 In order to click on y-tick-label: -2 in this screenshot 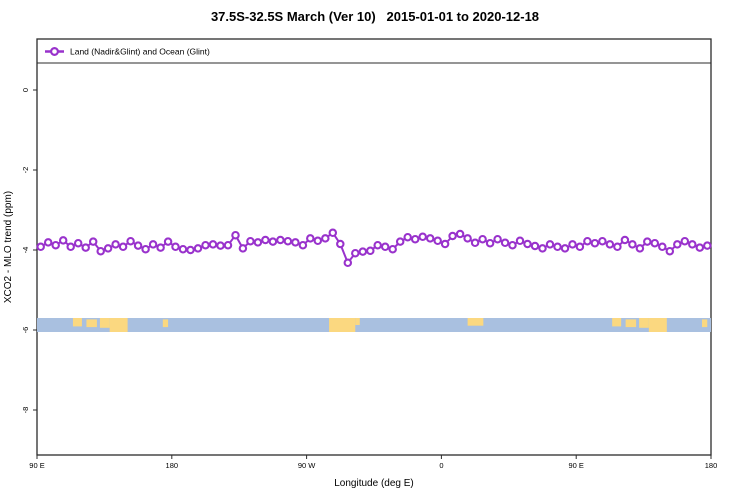, I will do `click(25, 170)`.